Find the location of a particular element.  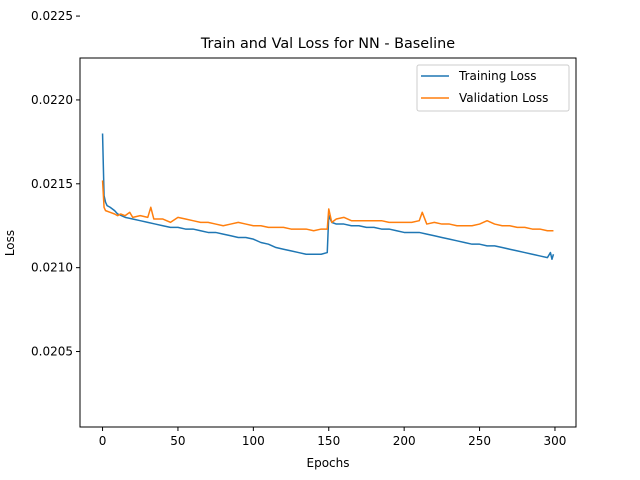

x-tick-label: 100 is located at coordinates (253, 441).